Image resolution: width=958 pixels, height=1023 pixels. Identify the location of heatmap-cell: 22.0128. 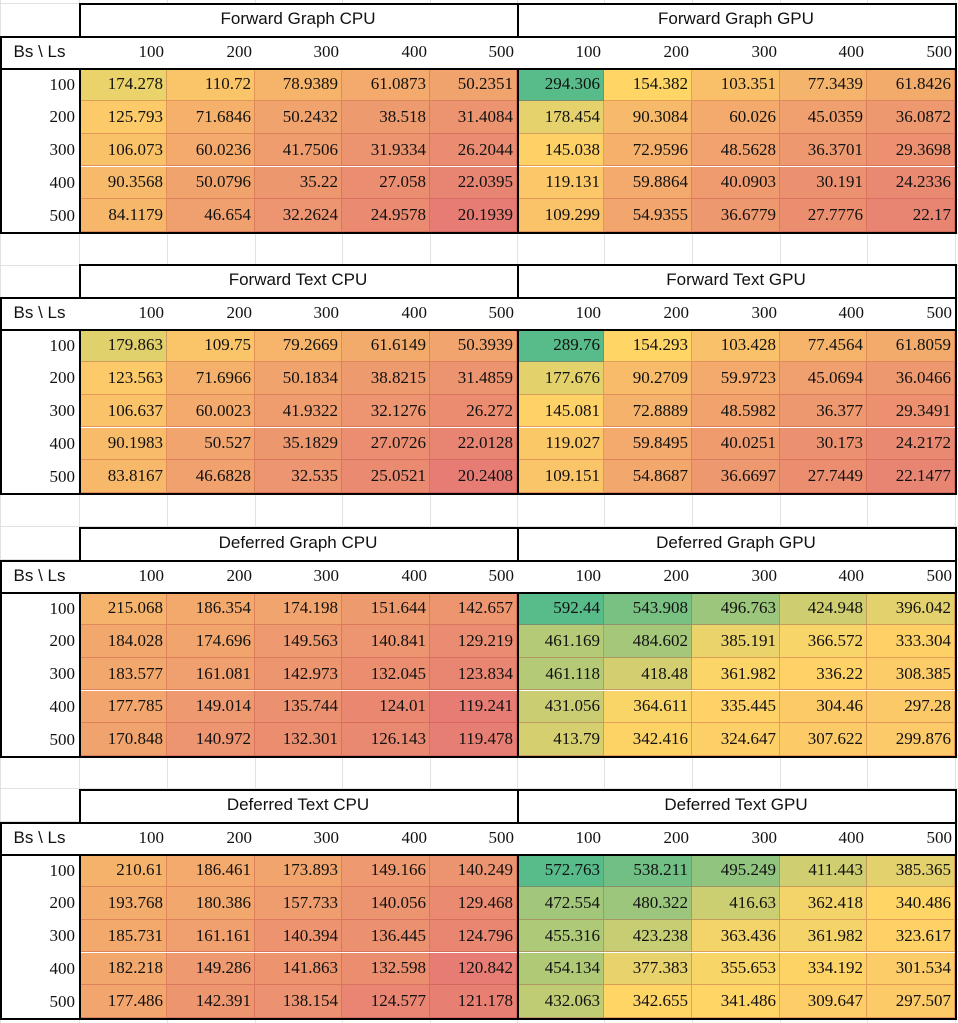
(473, 444).